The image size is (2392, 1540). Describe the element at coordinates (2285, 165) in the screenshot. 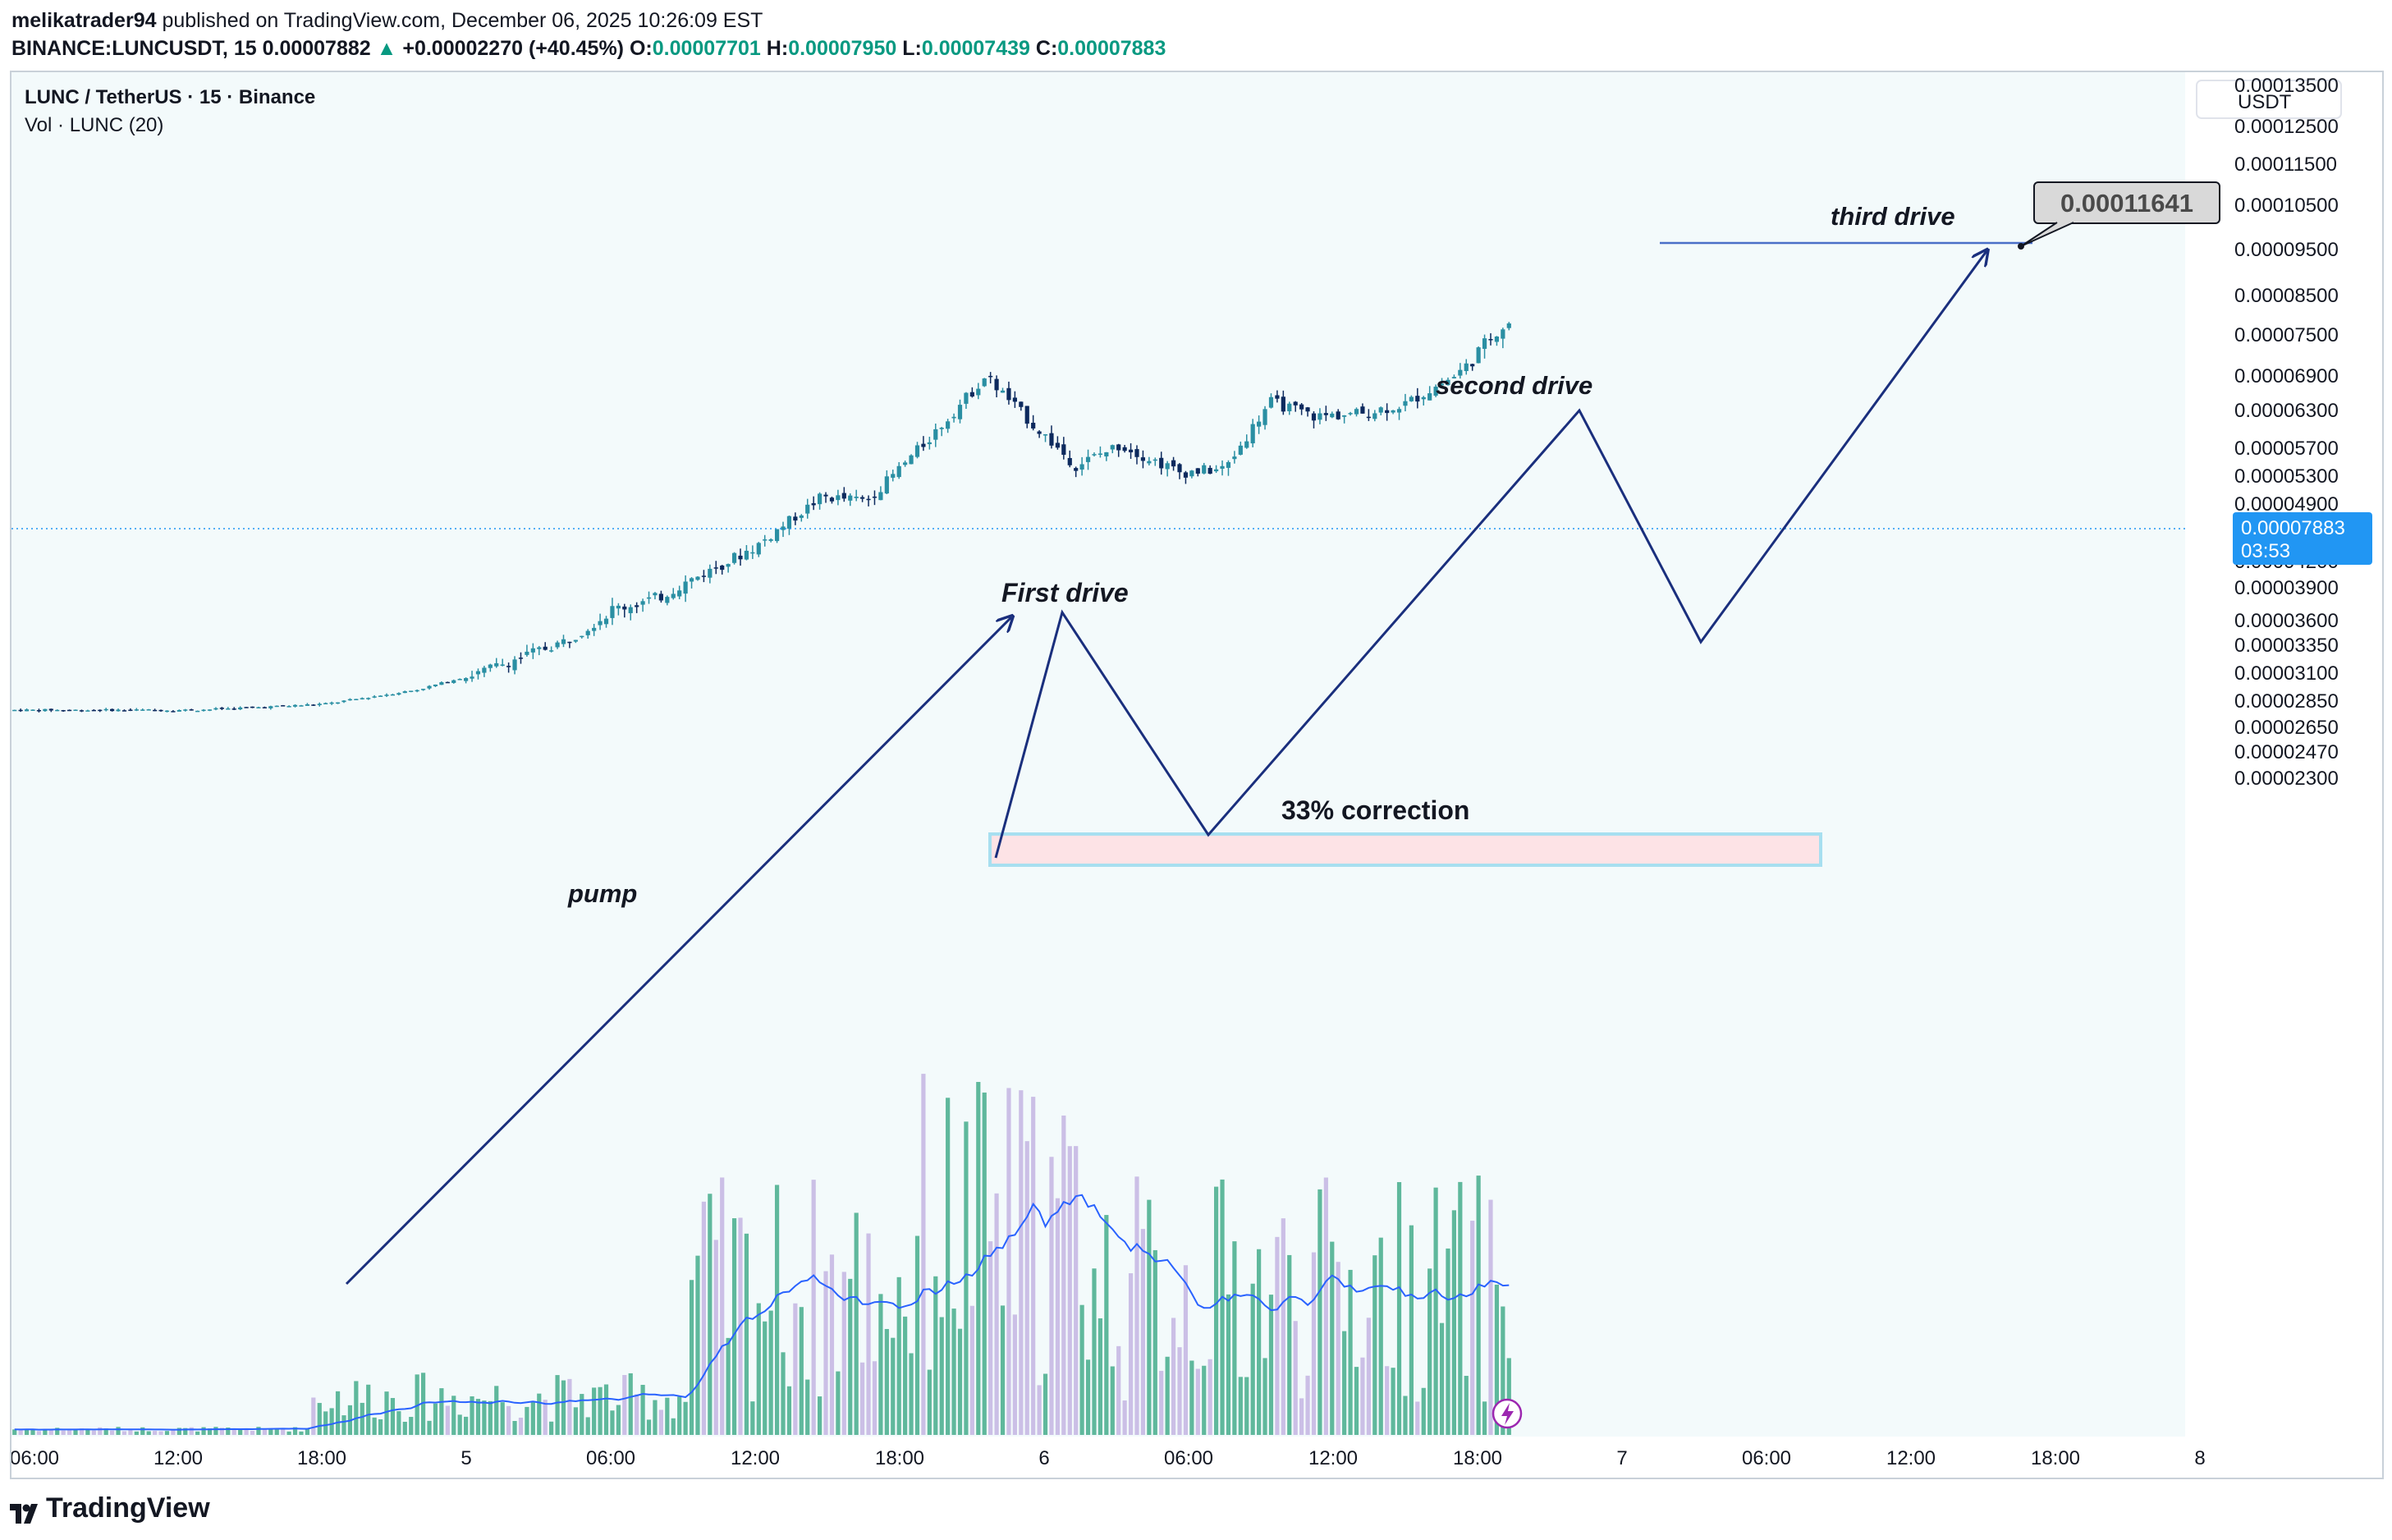

I see `price-tick-label: 0.00011500` at that location.